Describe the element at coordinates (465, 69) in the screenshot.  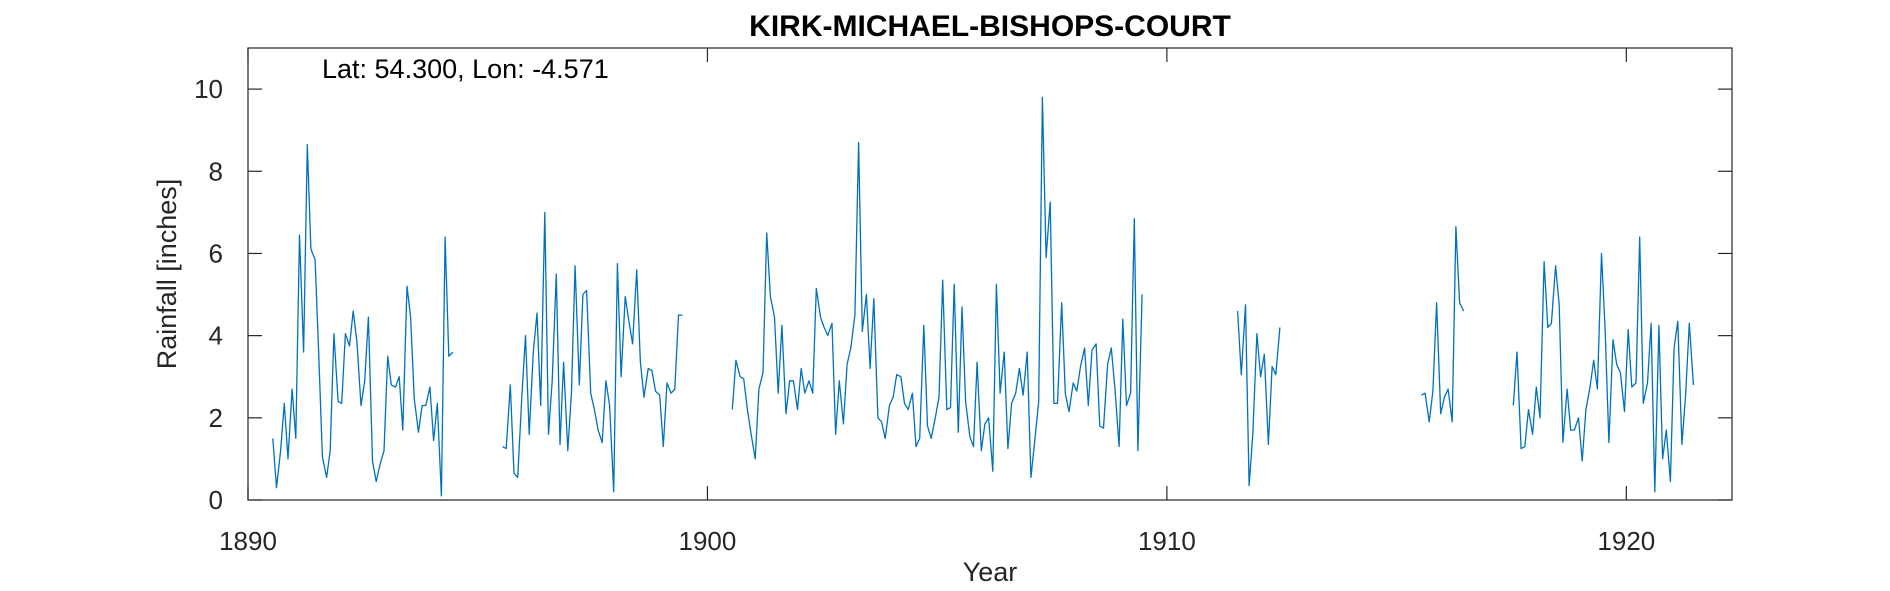
I see `location-annotation: Lat: 54.300, Lon: -4.571` at that location.